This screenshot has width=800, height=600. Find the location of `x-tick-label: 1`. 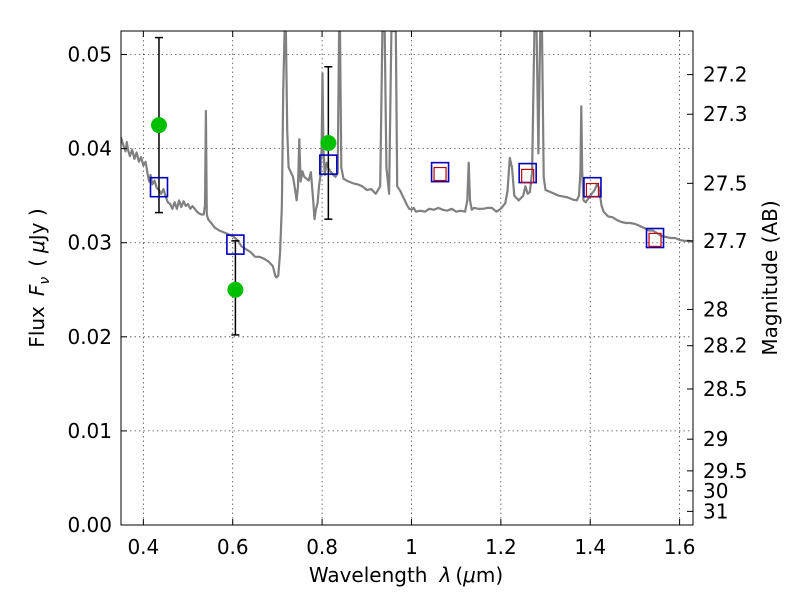

x-tick-label: 1 is located at coordinates (411, 547).